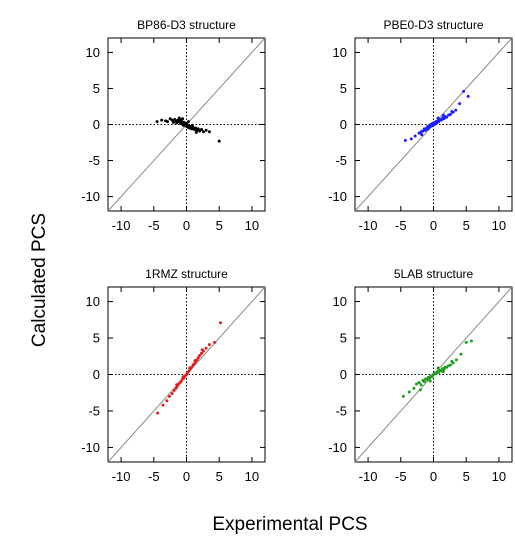  What do you see at coordinates (433, 25) in the screenshot?
I see `panel-title: PBE0-D3 structure` at bounding box center [433, 25].